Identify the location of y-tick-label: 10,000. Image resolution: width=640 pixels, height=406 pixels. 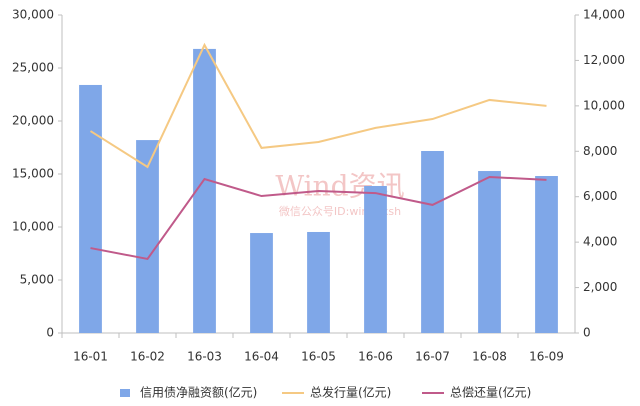
(33, 227).